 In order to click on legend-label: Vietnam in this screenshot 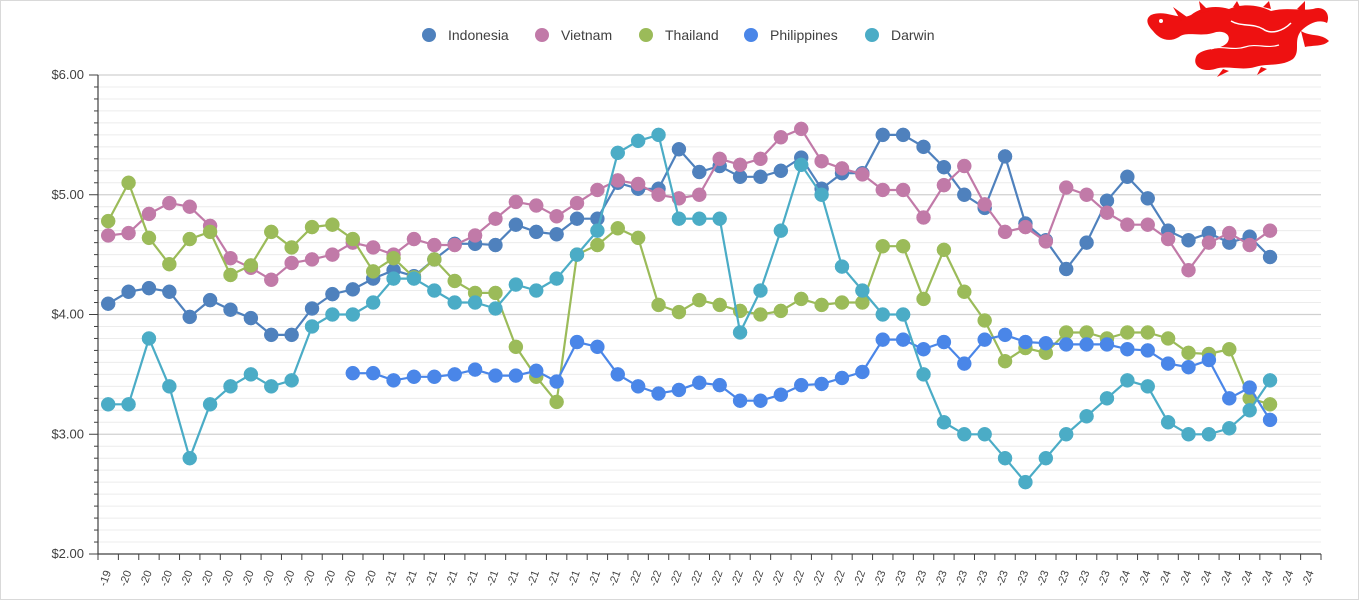, I will do `click(586, 35)`.